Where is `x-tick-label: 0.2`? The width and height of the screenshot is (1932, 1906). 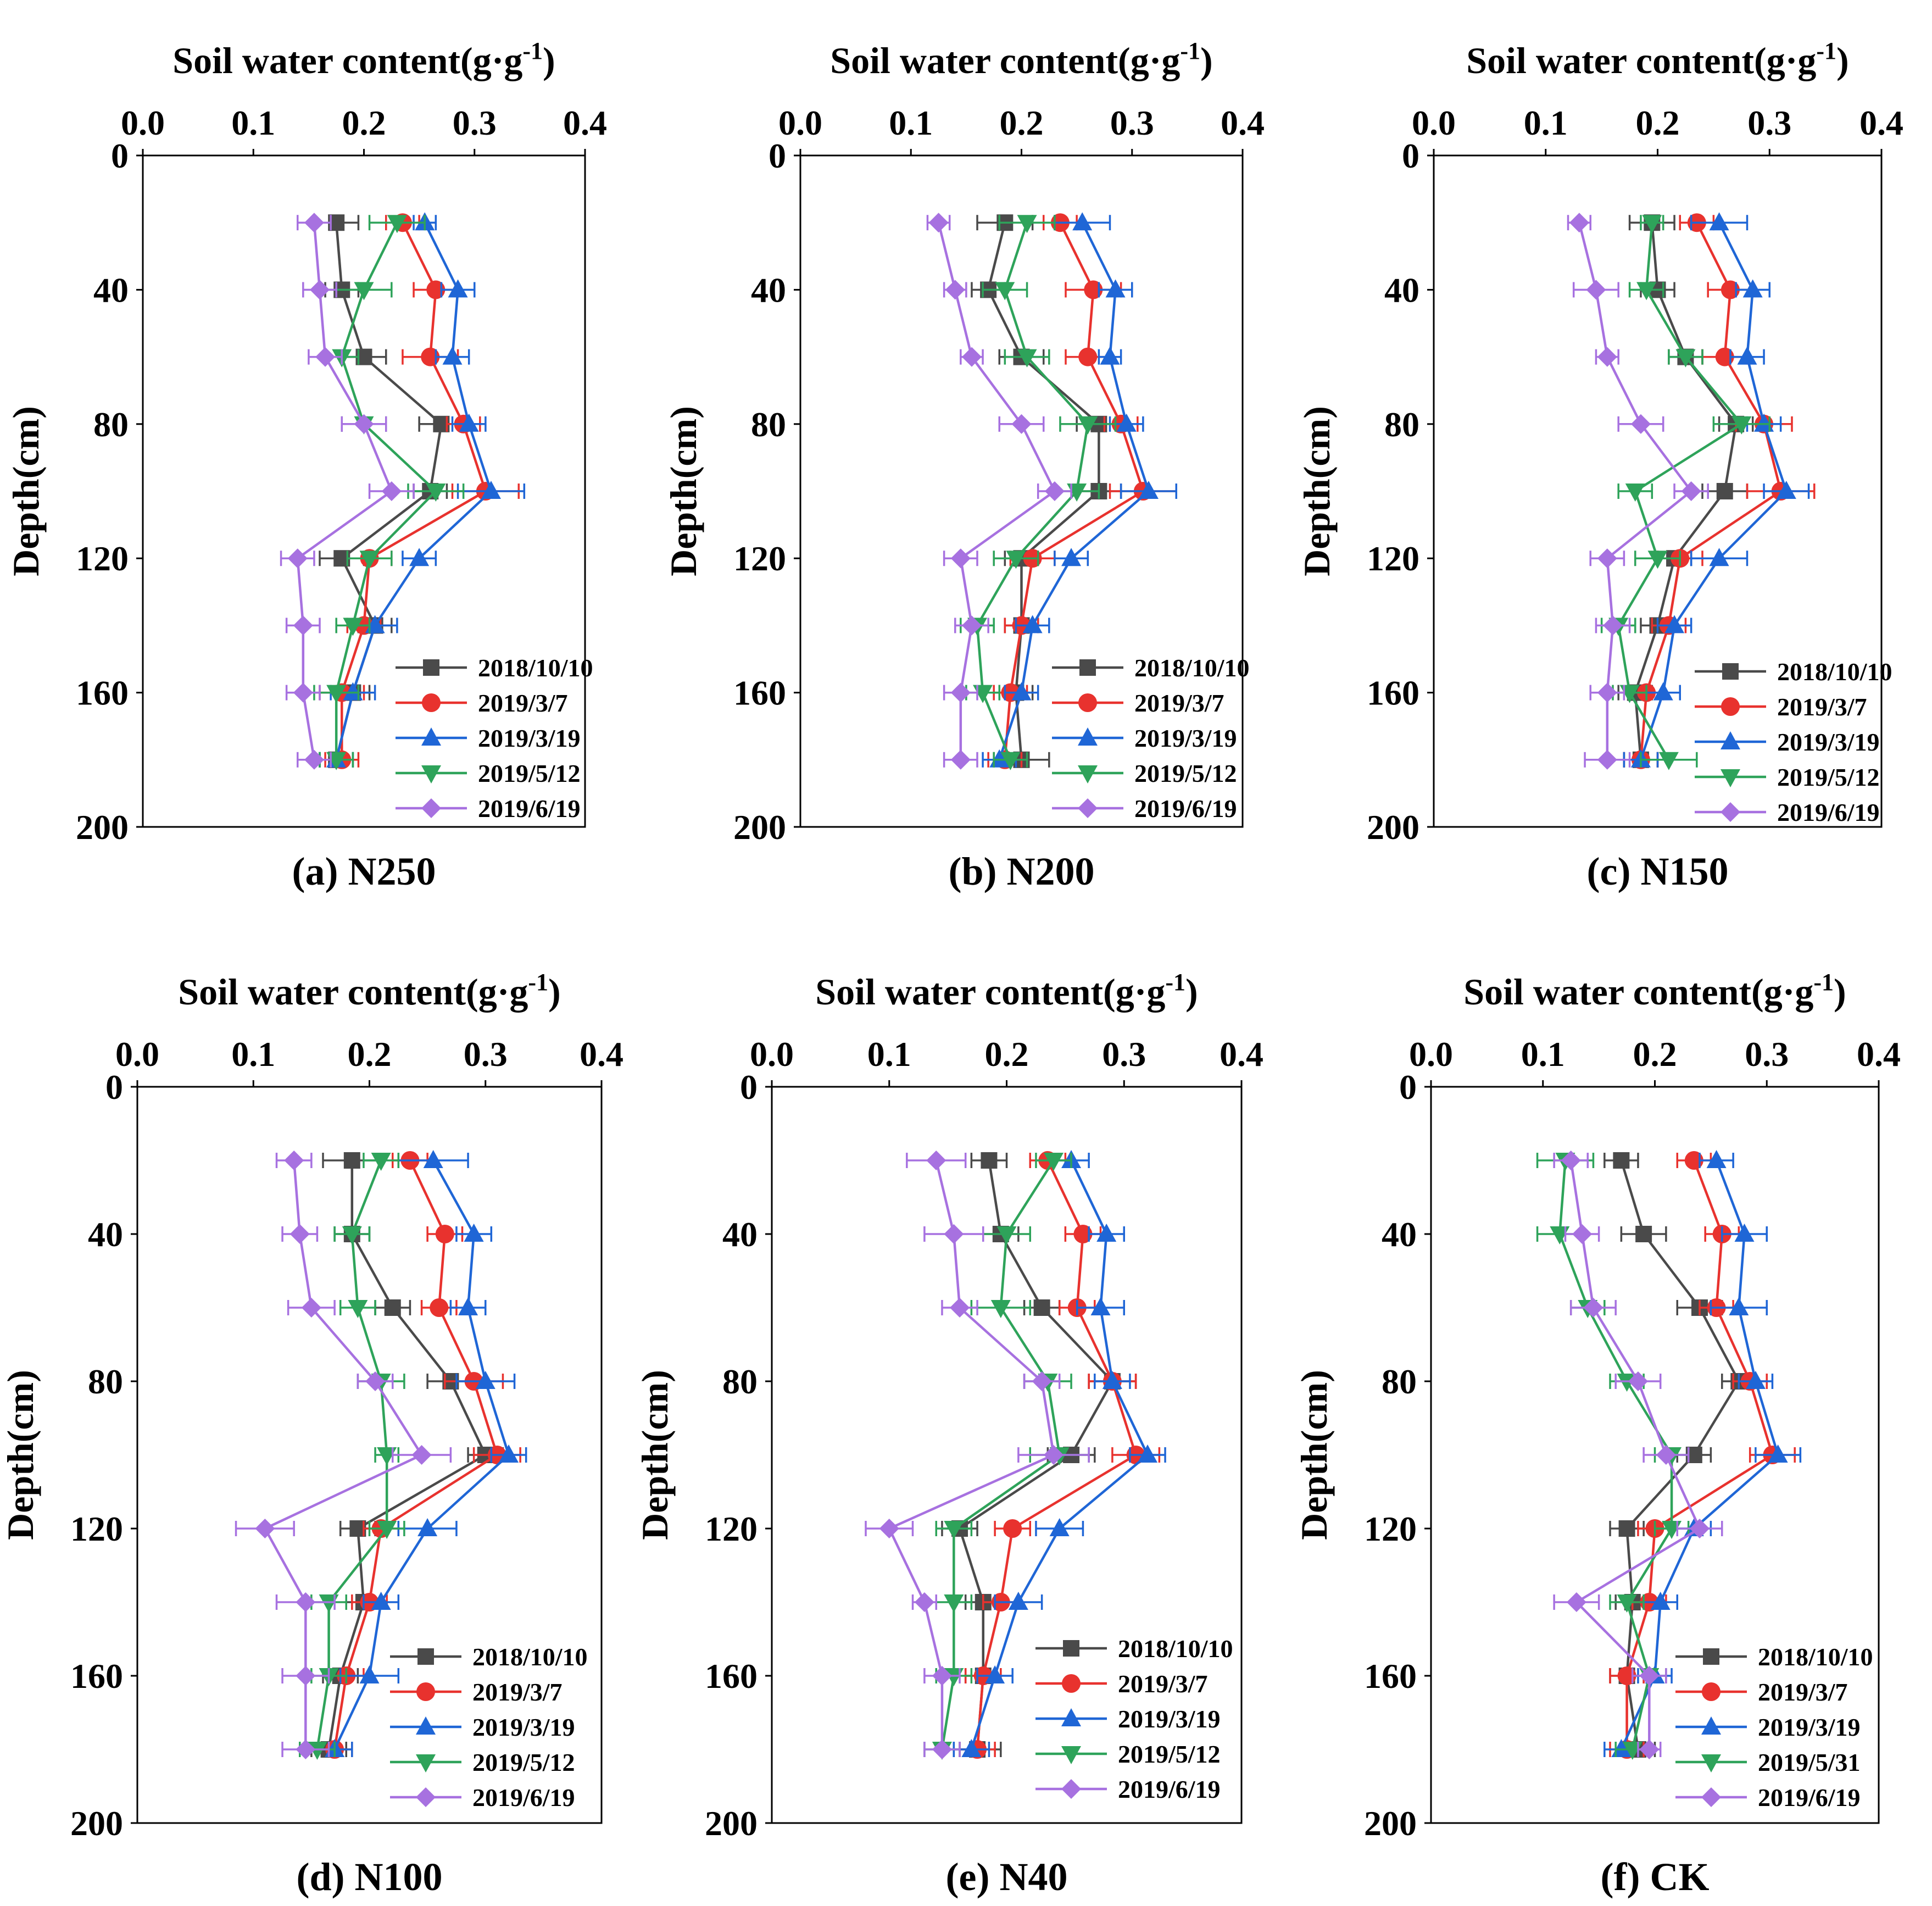 x-tick-label: 0.2 is located at coordinates (1007, 1054).